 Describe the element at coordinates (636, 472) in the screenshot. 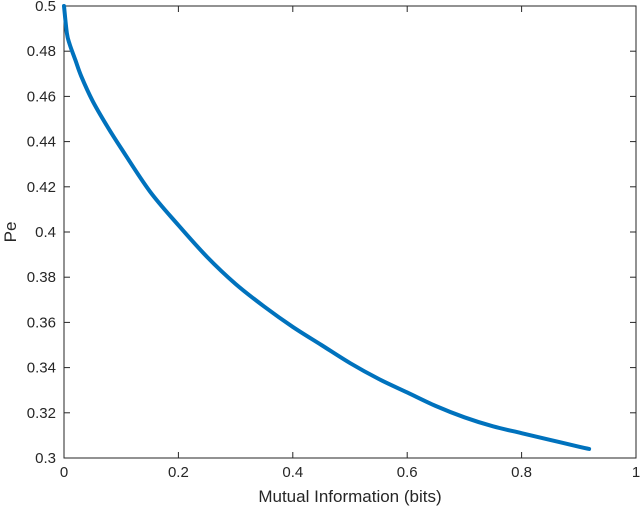

I see `x-tick-label: 1` at that location.